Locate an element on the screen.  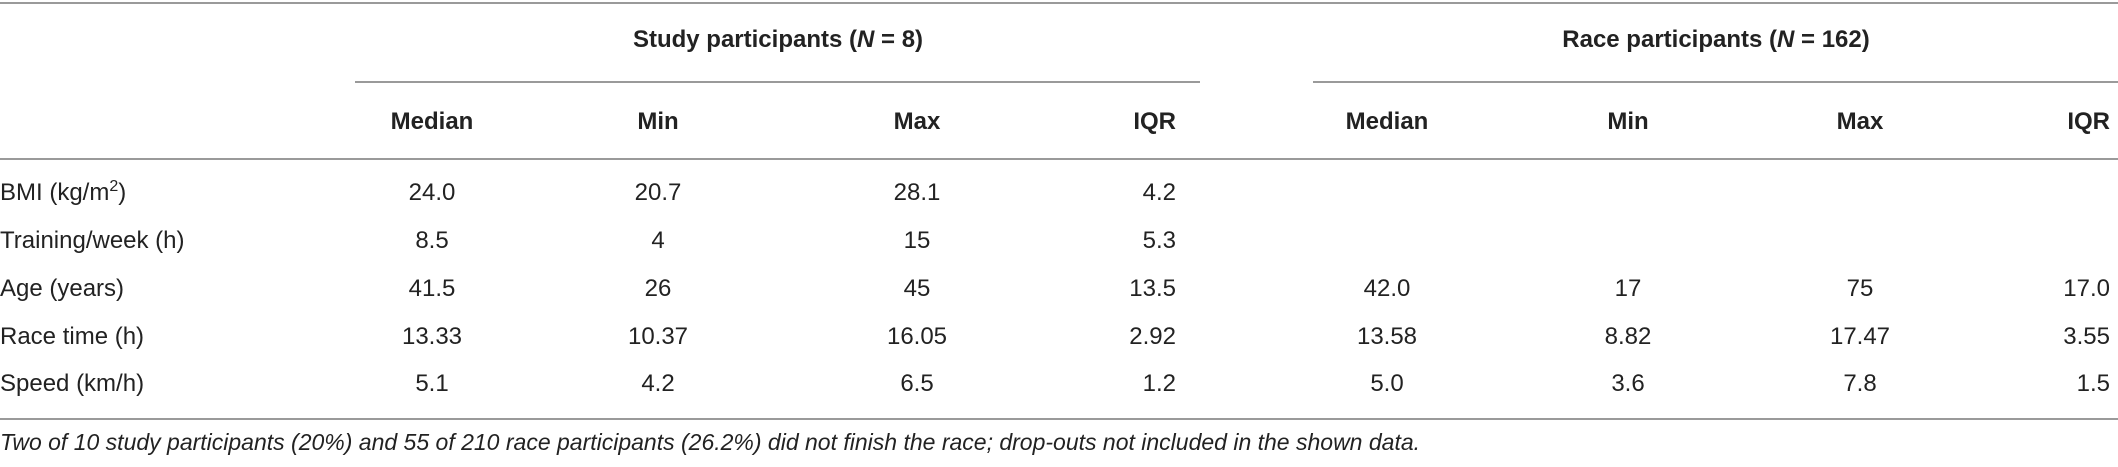
row-label: Speed (km/h) is located at coordinates (72, 383).